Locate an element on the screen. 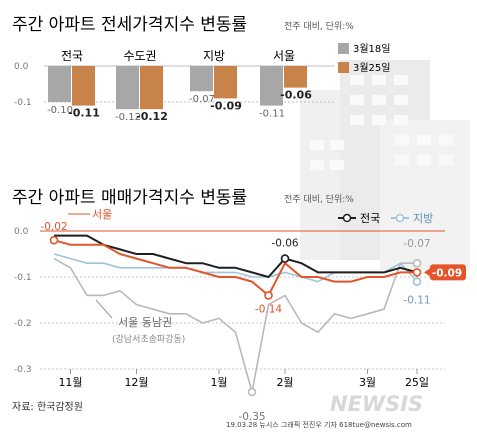 The width and height of the screenshot is (477, 433). line-y-tick-1: -0.1 is located at coordinates (23, 278).